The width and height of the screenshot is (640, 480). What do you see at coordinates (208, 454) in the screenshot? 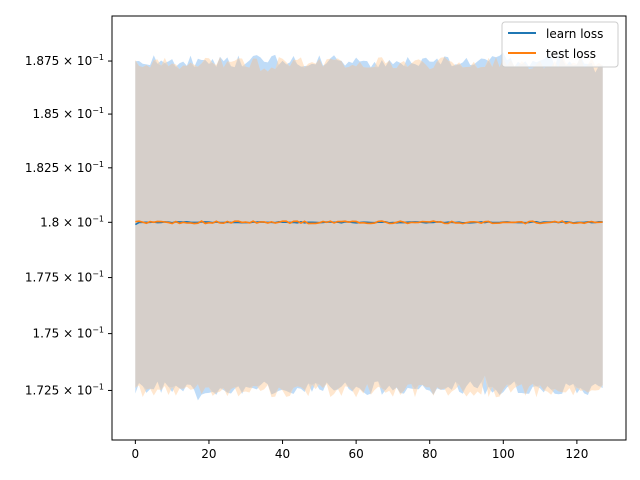
I see `x-tick-label: 20` at bounding box center [208, 454].